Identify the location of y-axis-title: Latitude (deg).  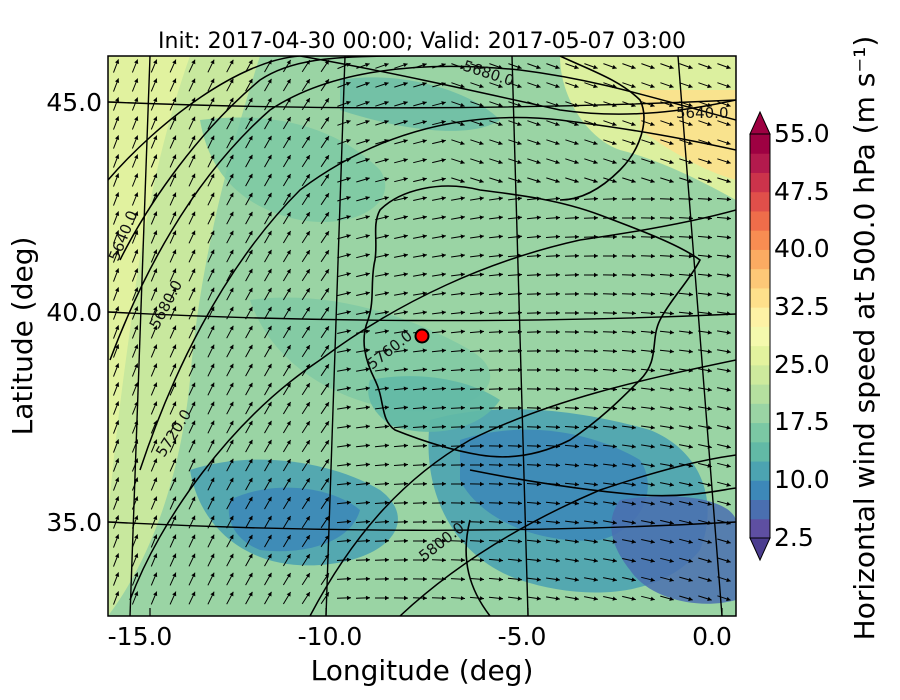
(22, 336).